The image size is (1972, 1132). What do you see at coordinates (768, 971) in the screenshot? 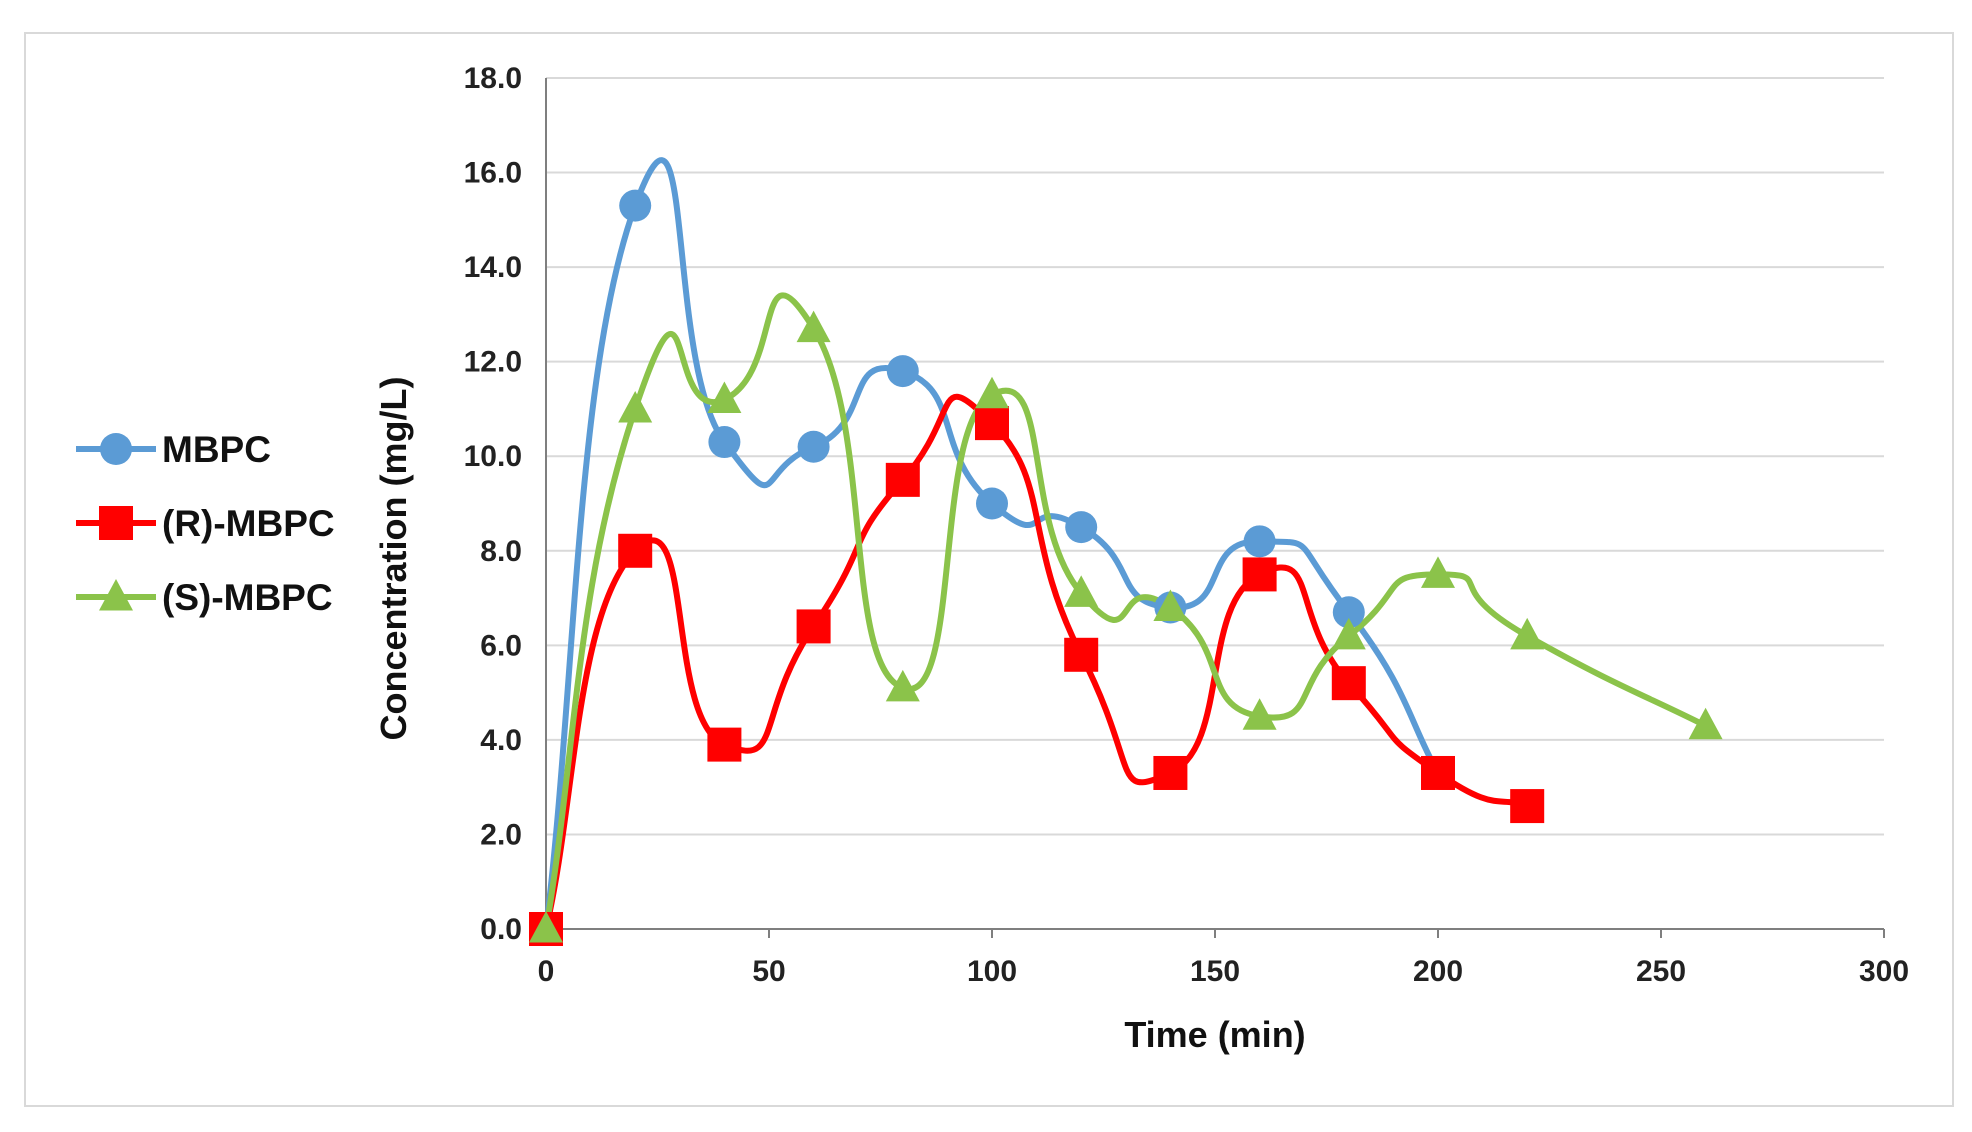
I see `x-tick-label: 50` at bounding box center [768, 971].